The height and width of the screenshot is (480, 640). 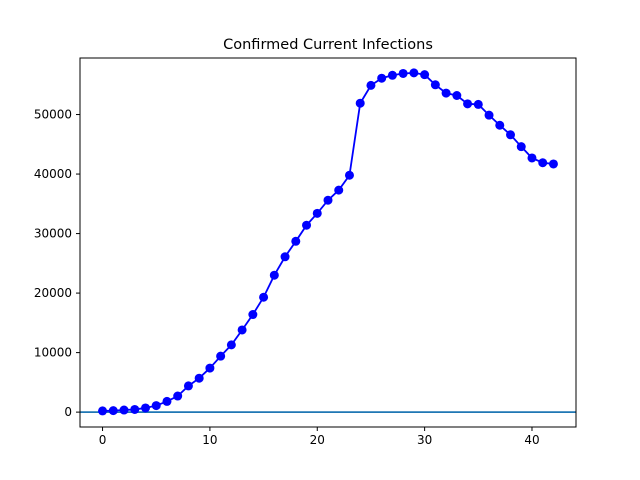 I want to click on y-tick-label: 50000, so click(x=53, y=115).